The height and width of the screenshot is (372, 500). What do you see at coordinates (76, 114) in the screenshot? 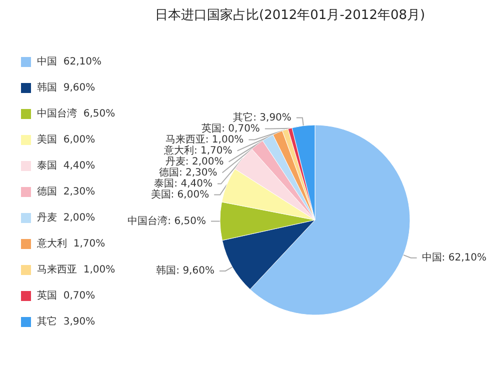
I see `legend-label: 中国台湾 6,50%` at bounding box center [76, 114].